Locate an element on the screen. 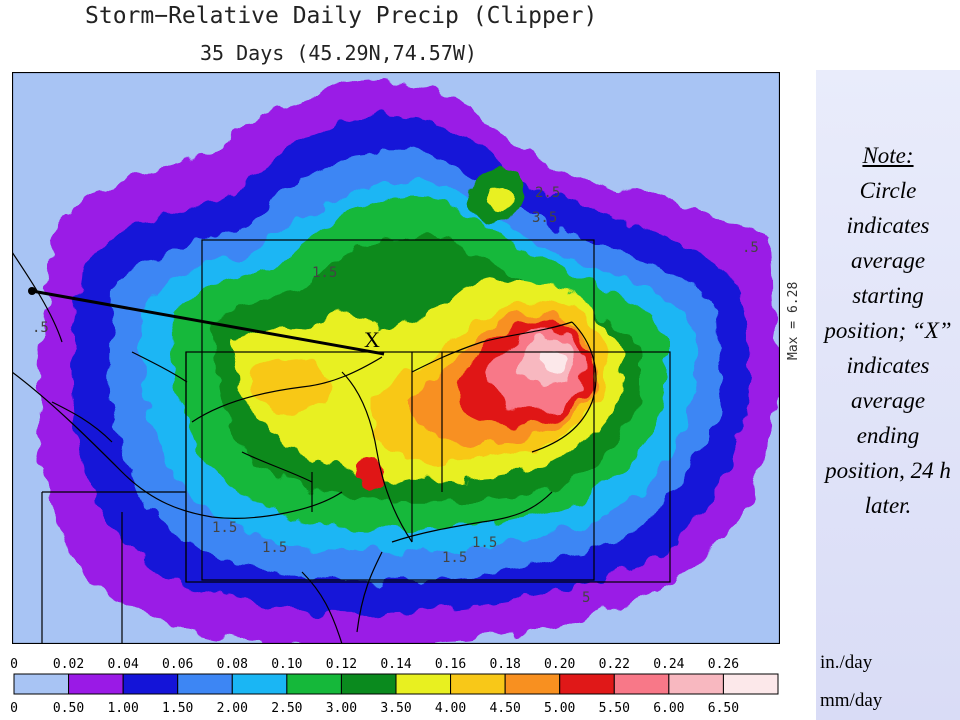 The width and height of the screenshot is (960, 720). precip-band-3.50-west is located at coordinates (289, 385).